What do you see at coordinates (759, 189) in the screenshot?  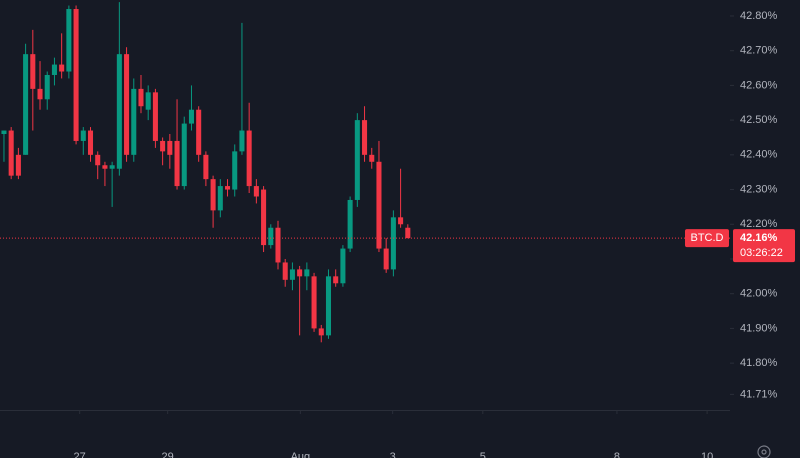 I see `y-tick-label: 42.30%` at bounding box center [759, 189].